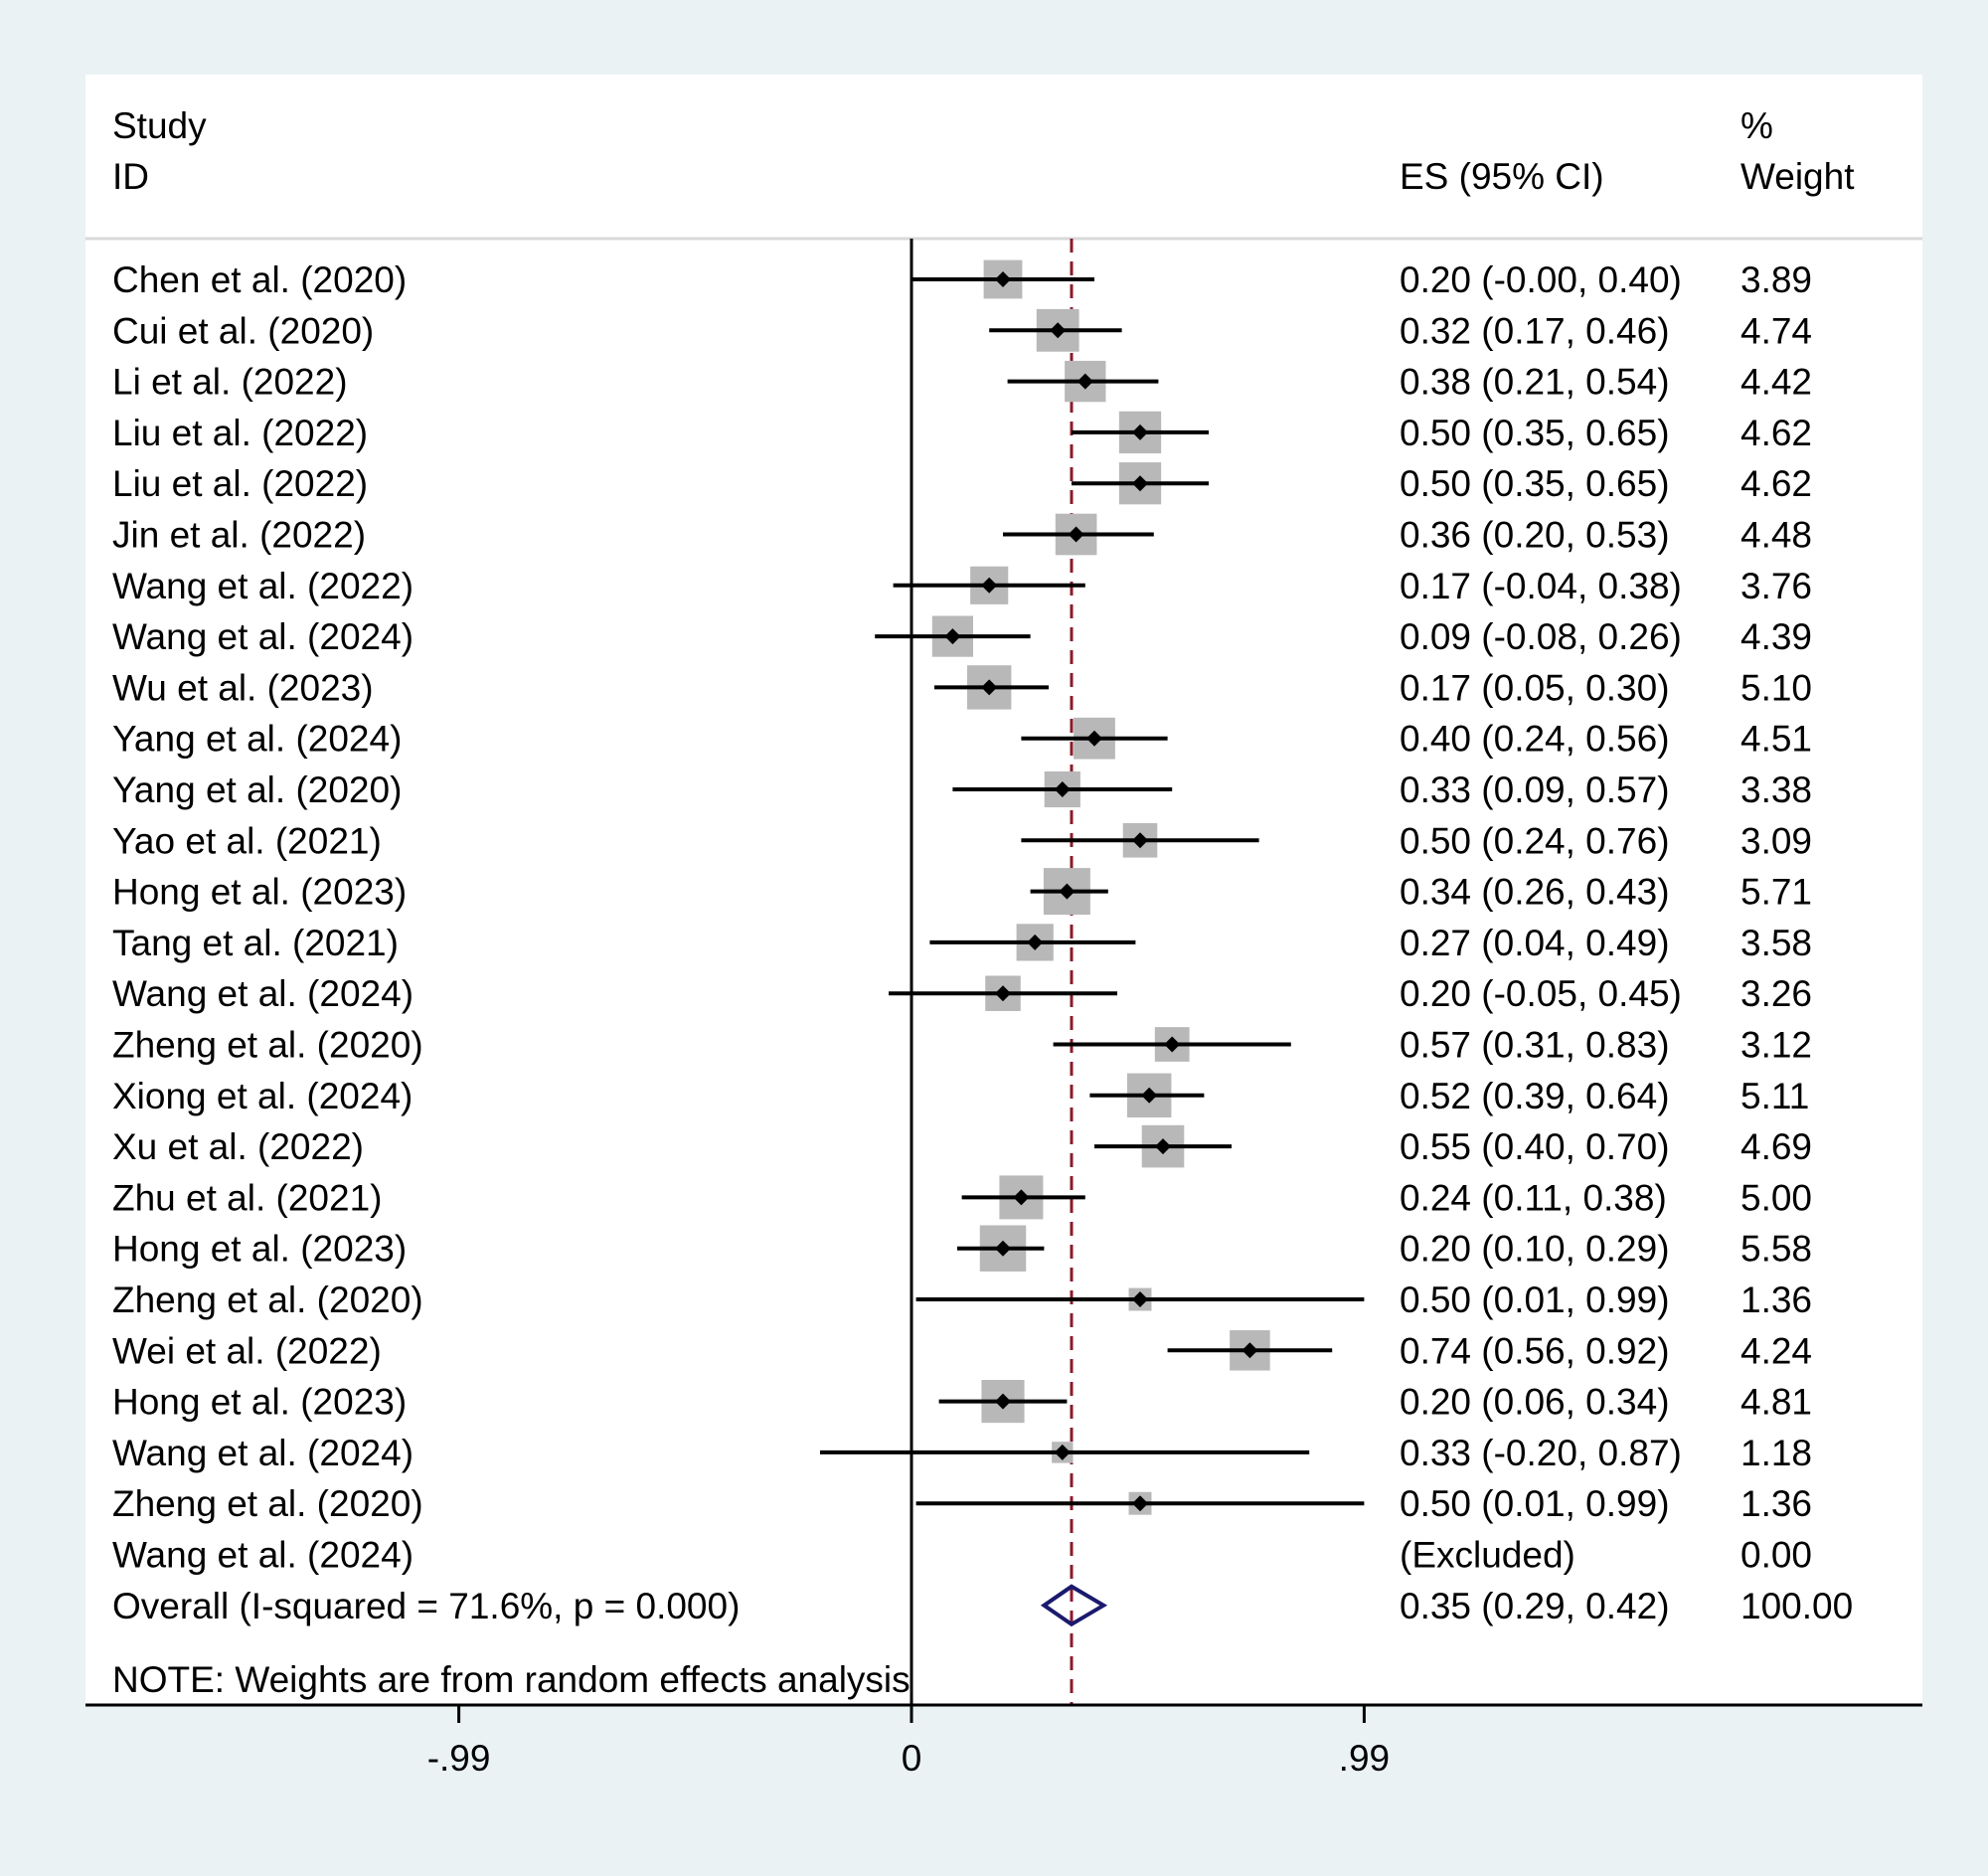  Describe the element at coordinates (255, 943) in the screenshot. I see `study-label: Tang et al. (2021)` at that location.